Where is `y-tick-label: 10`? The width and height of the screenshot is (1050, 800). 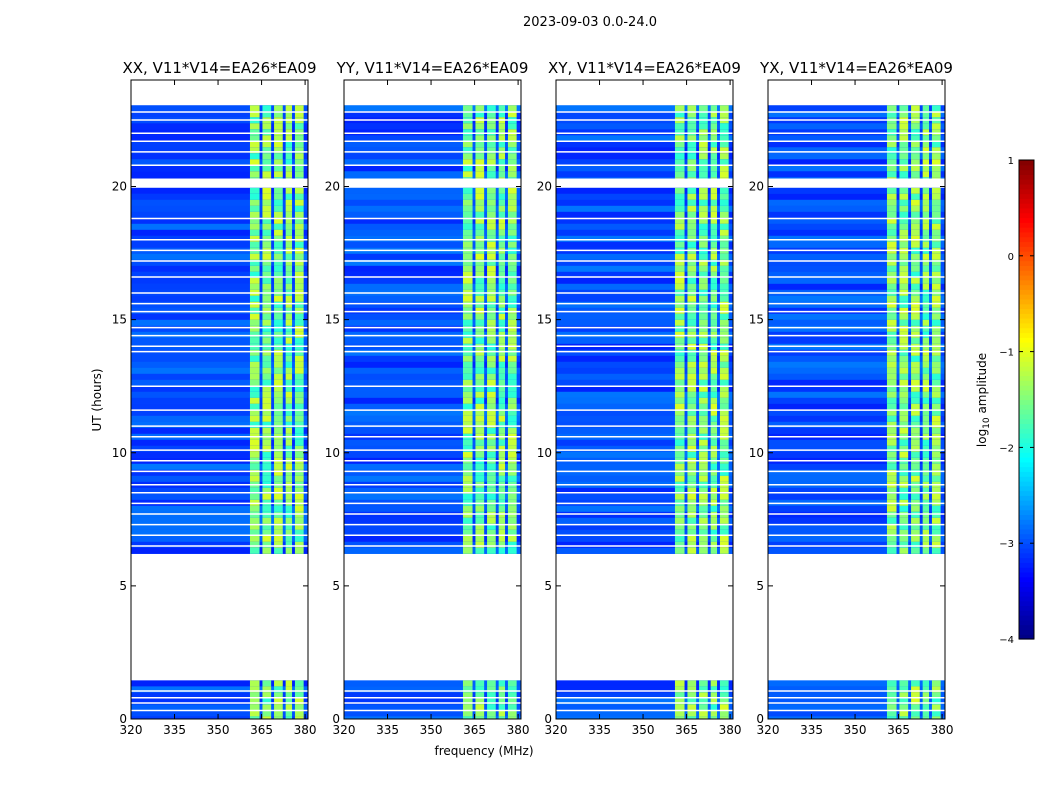 y-tick-label: 10 is located at coordinates (119, 453).